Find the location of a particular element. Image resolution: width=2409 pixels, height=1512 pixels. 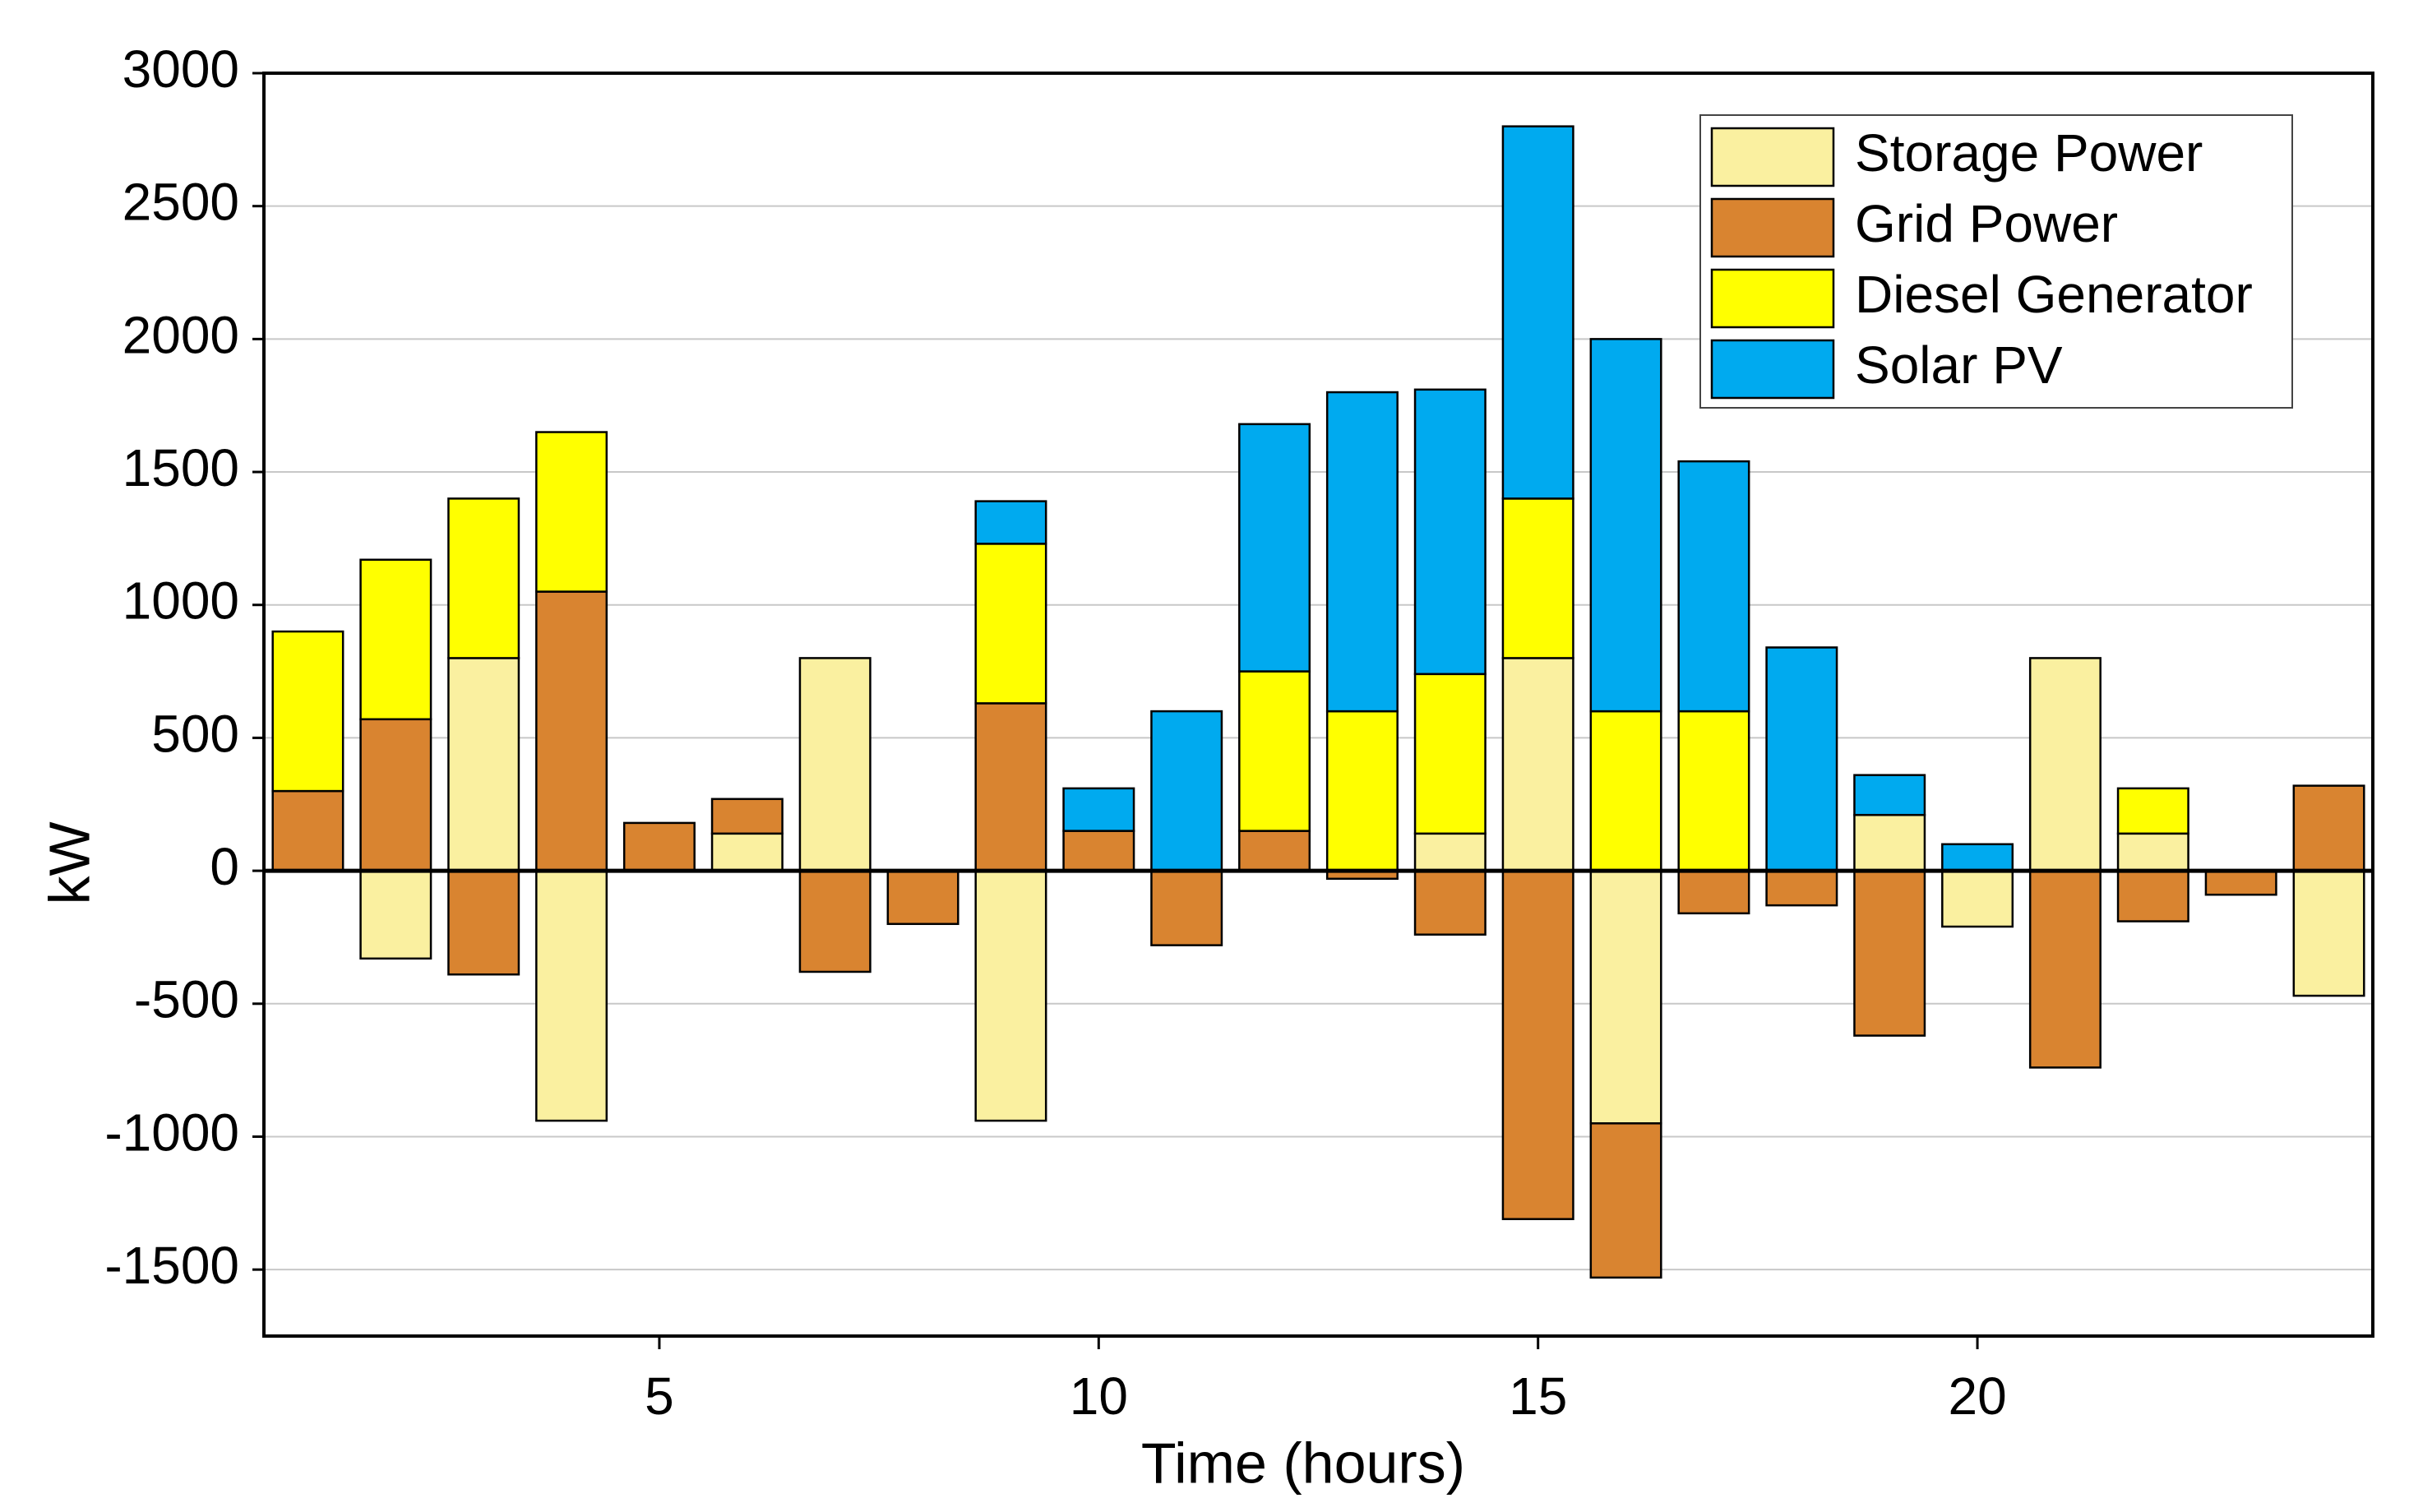

y-tick-label: 2000 is located at coordinates (181, 334).